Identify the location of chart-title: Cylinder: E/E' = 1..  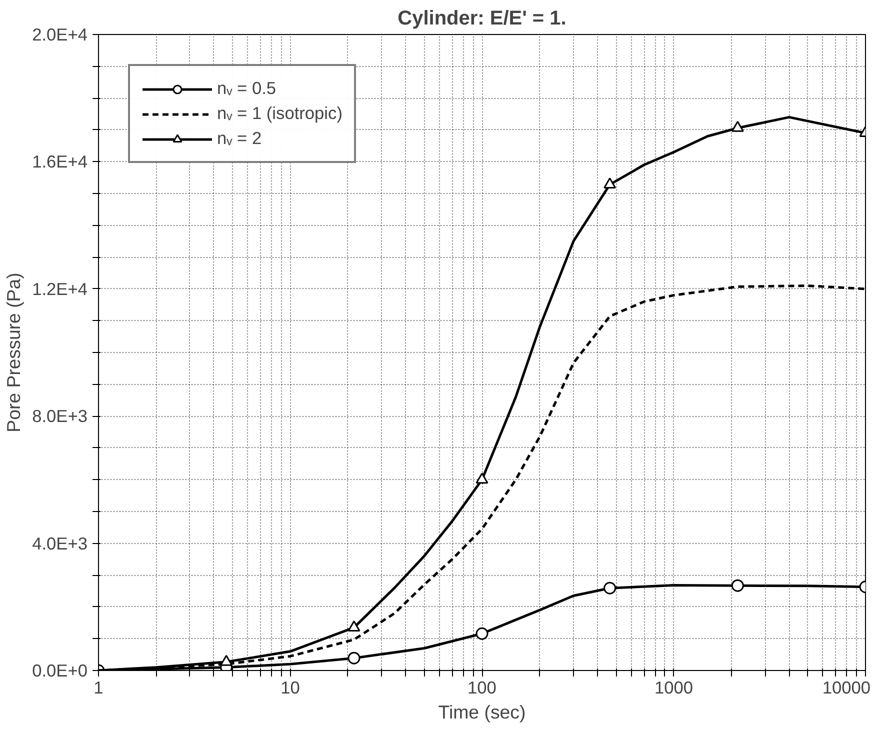
(482, 19).